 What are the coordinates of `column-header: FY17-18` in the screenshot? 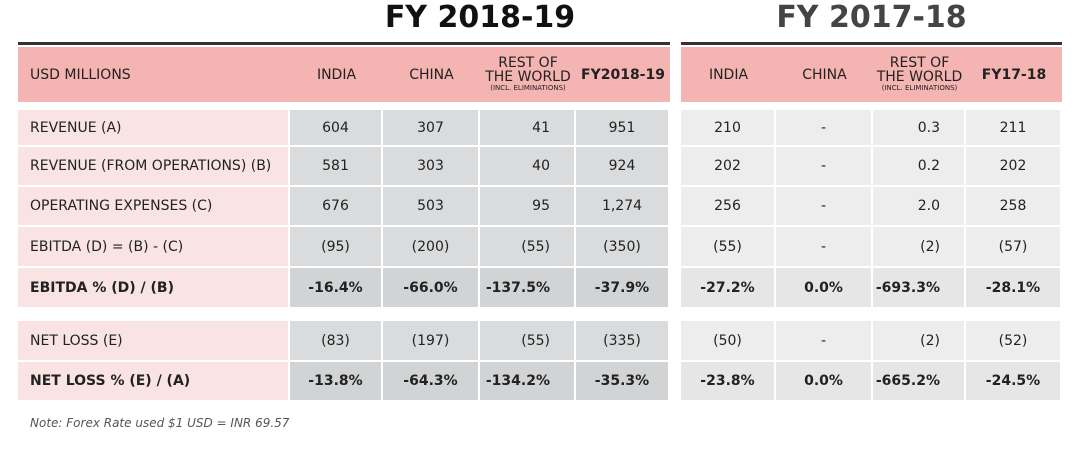 It's located at (1014, 74).